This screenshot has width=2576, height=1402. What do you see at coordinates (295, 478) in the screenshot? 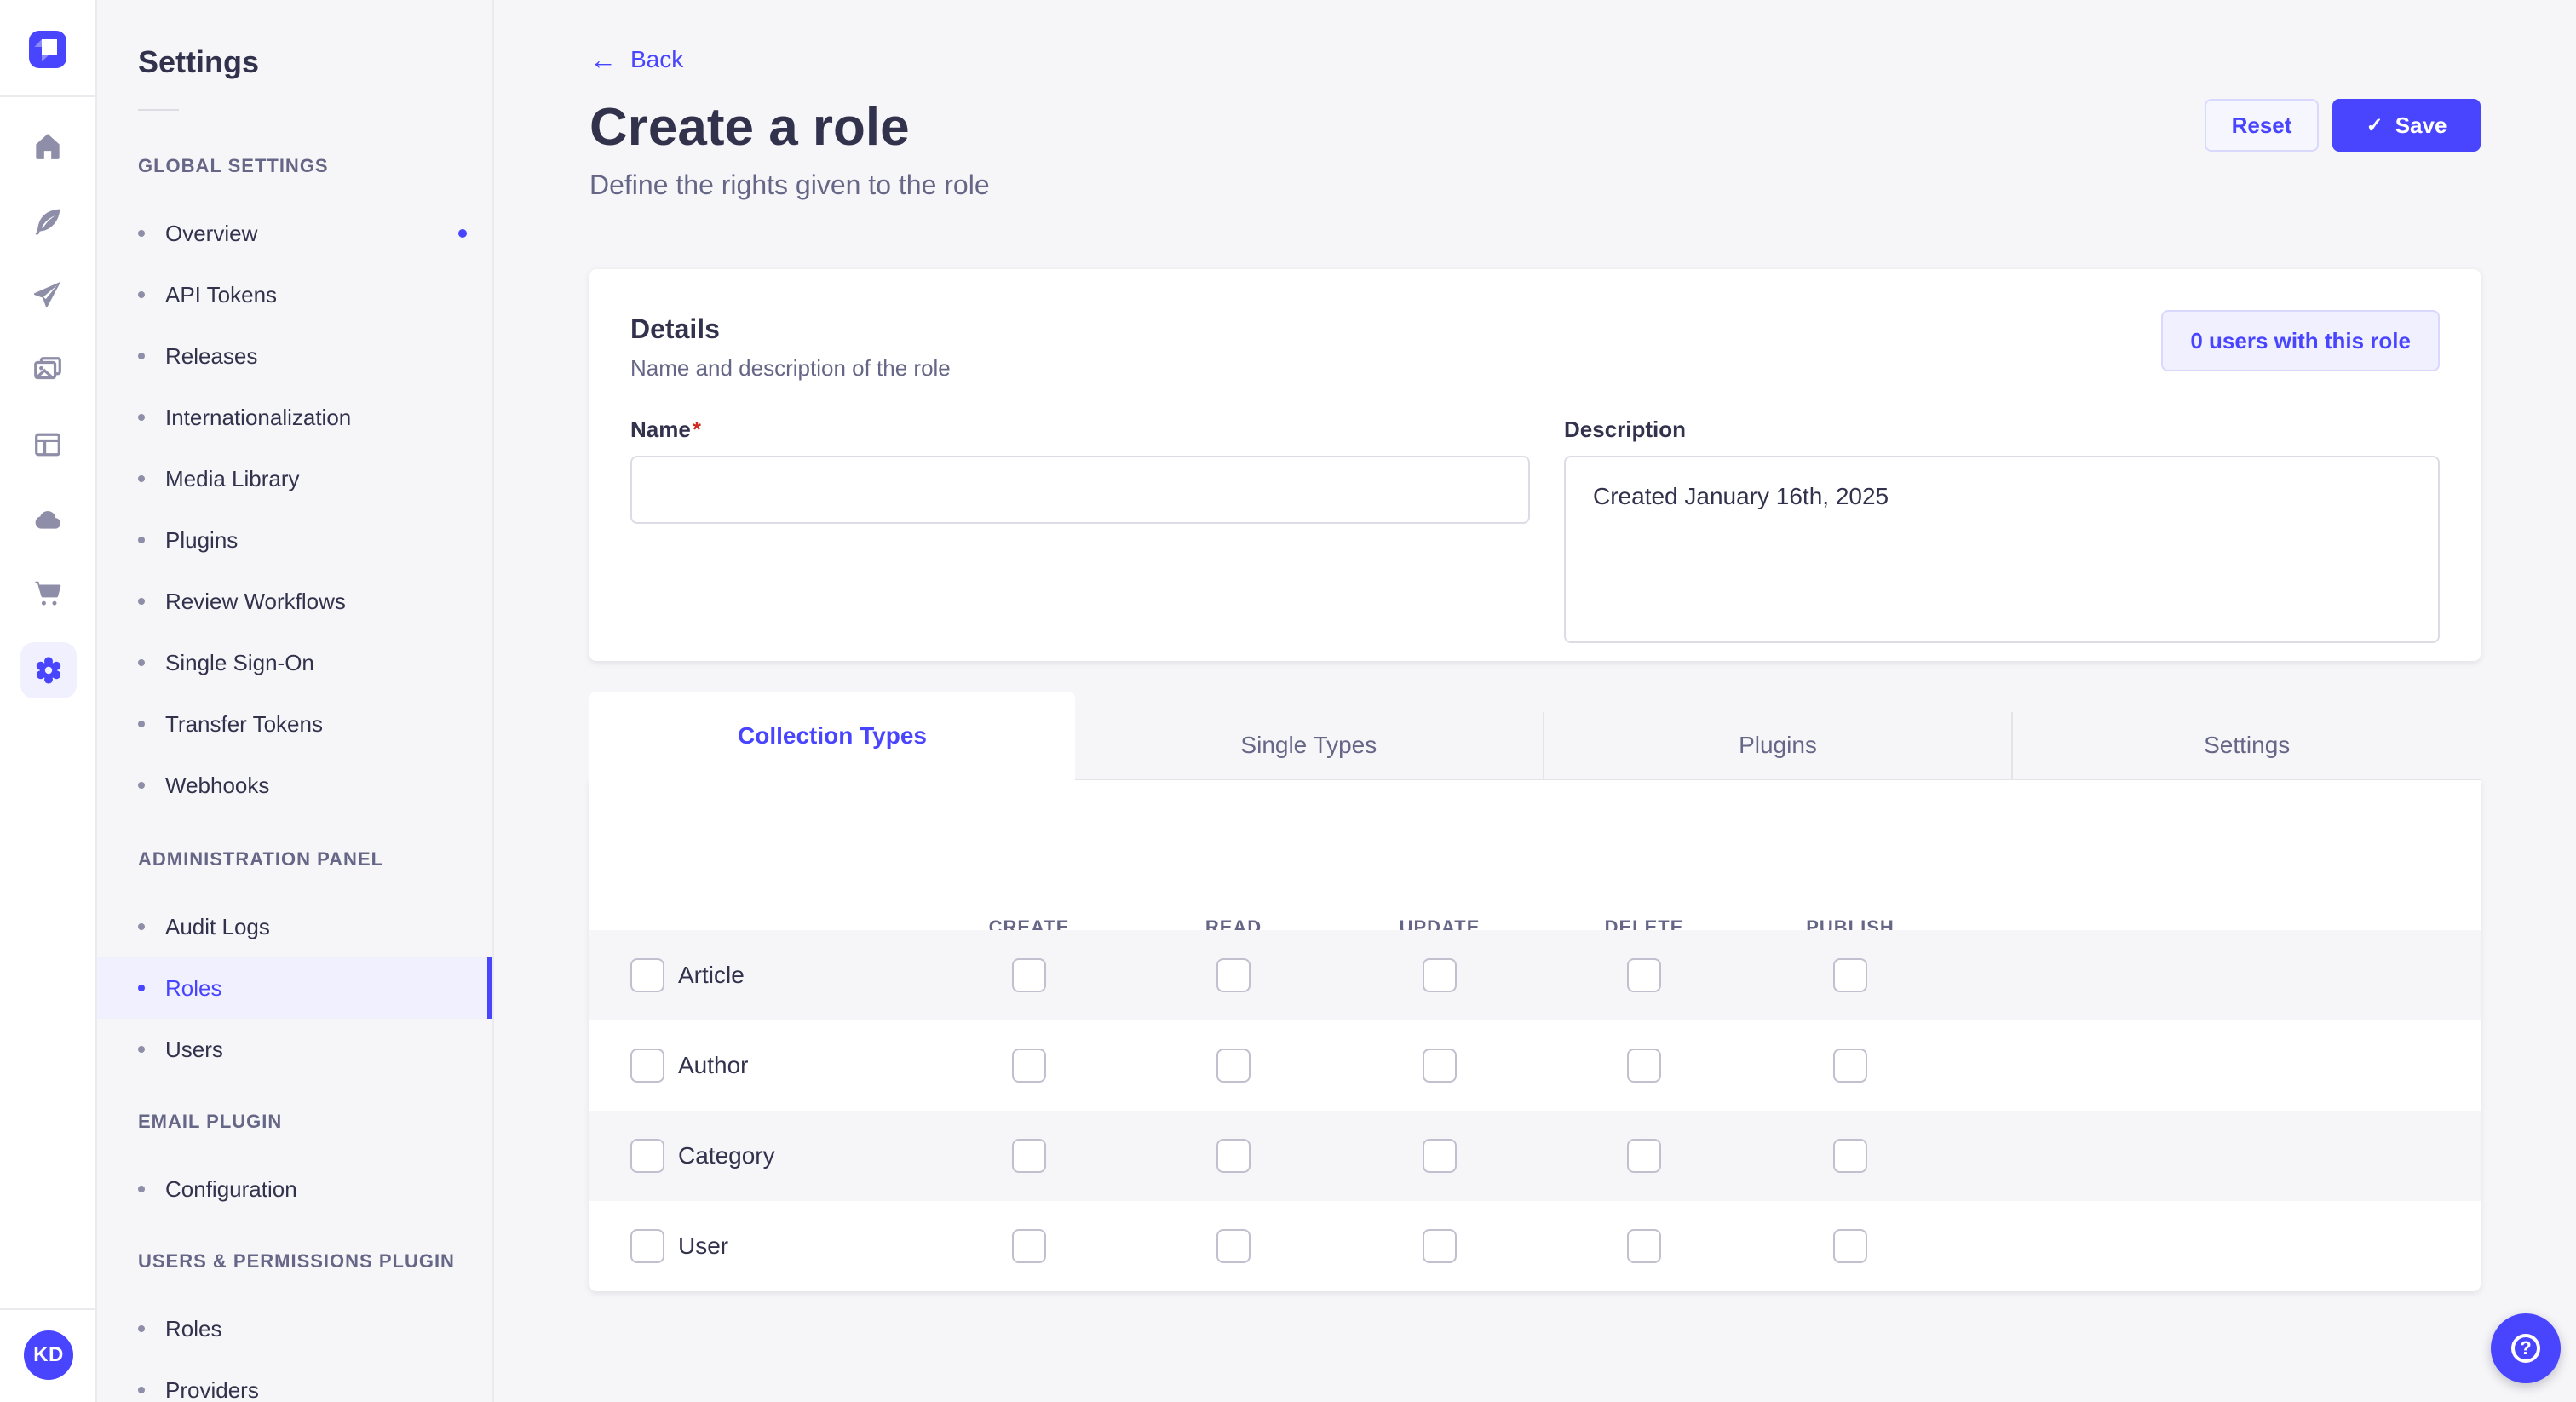
I see `sidebar-item-media-library: Media Library` at bounding box center [295, 478].